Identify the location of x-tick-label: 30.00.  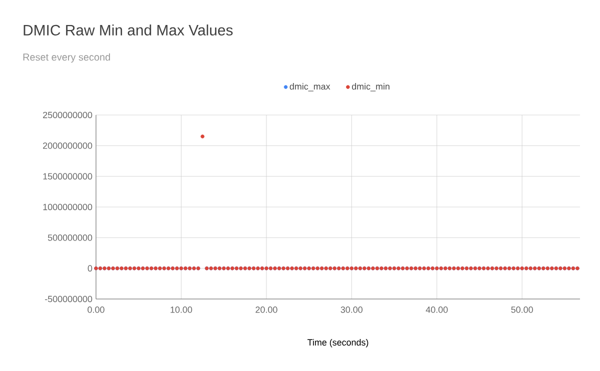
(351, 309).